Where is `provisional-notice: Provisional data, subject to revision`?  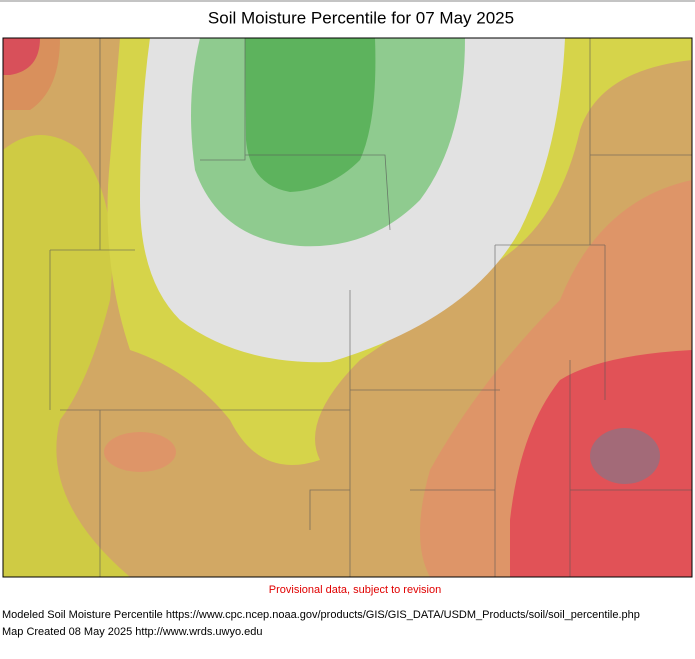
provisional-notice: Provisional data, subject to revision is located at coordinates (355, 590).